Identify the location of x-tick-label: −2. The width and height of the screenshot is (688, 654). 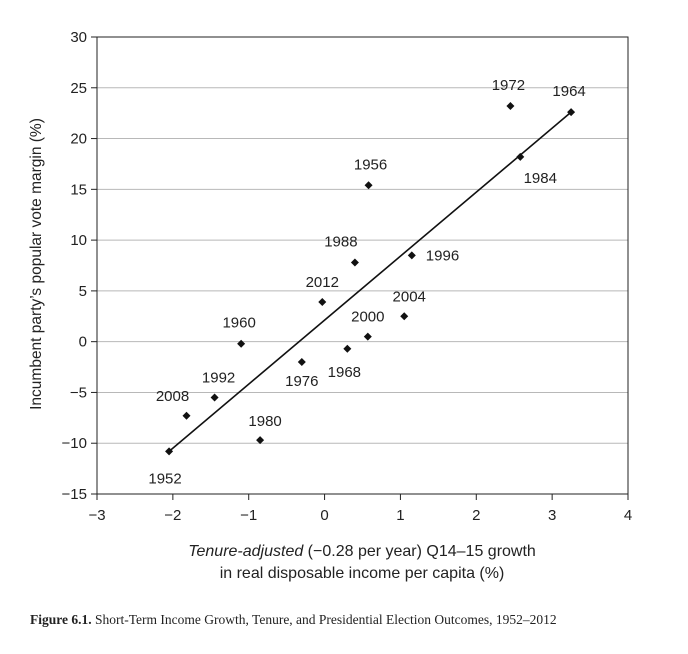
(172, 515).